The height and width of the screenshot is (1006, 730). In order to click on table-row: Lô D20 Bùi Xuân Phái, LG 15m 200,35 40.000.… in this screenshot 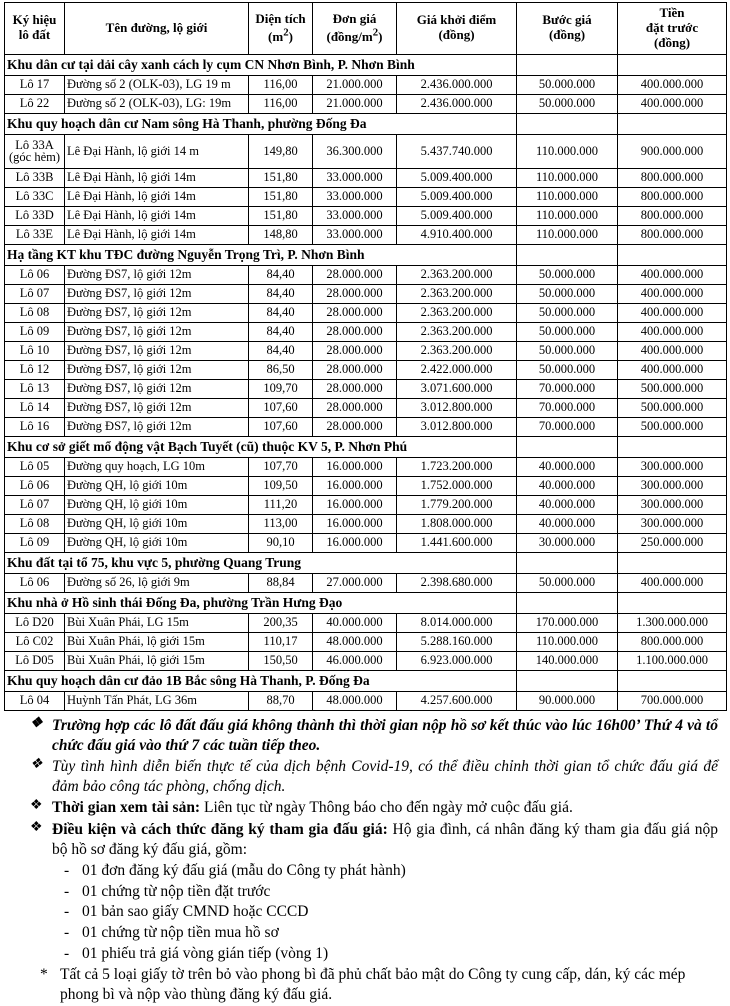, I will do `click(365, 622)`.